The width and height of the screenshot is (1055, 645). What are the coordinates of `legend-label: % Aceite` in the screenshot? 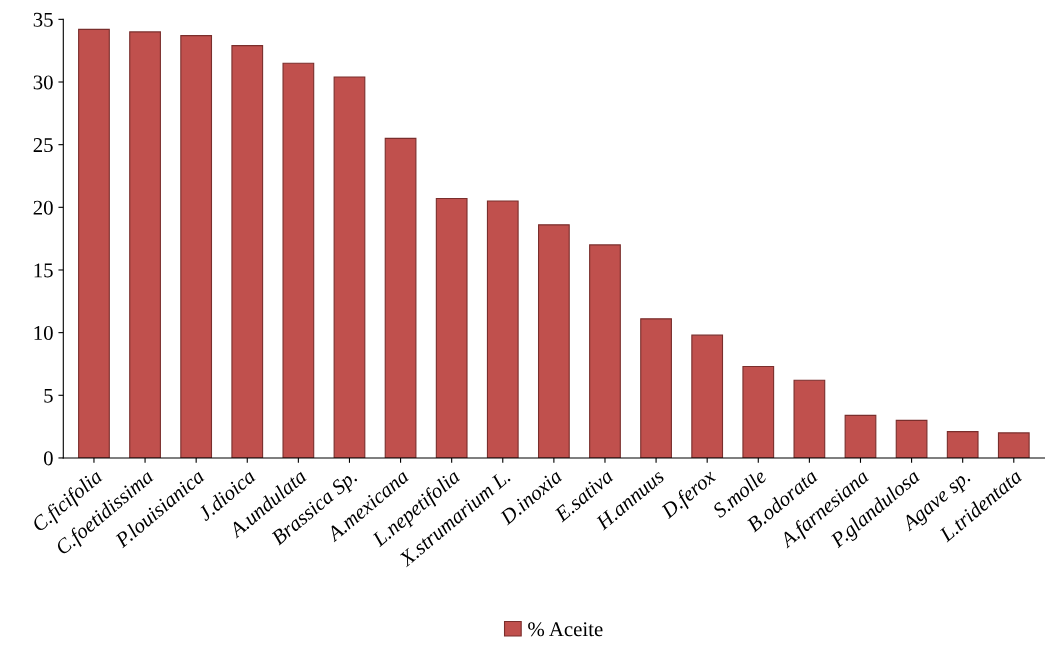 It's located at (565, 629).